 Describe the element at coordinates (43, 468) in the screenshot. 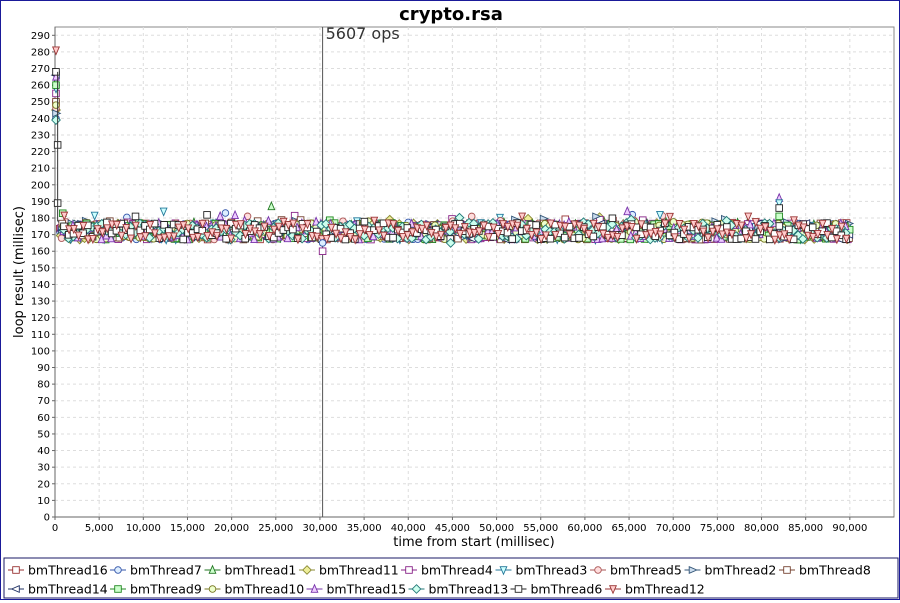

I see `y-tick-label: 30` at that location.